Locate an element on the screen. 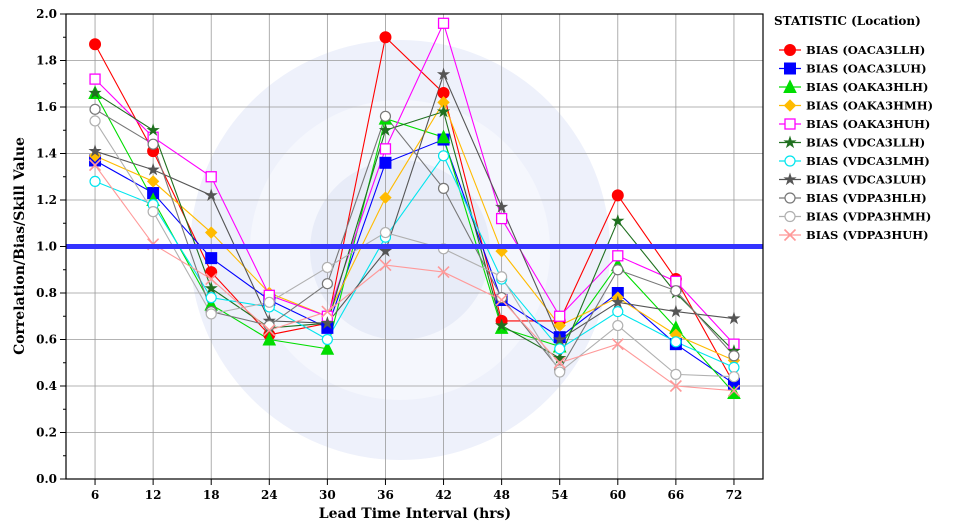  x-tick-label: 60 is located at coordinates (617, 495).